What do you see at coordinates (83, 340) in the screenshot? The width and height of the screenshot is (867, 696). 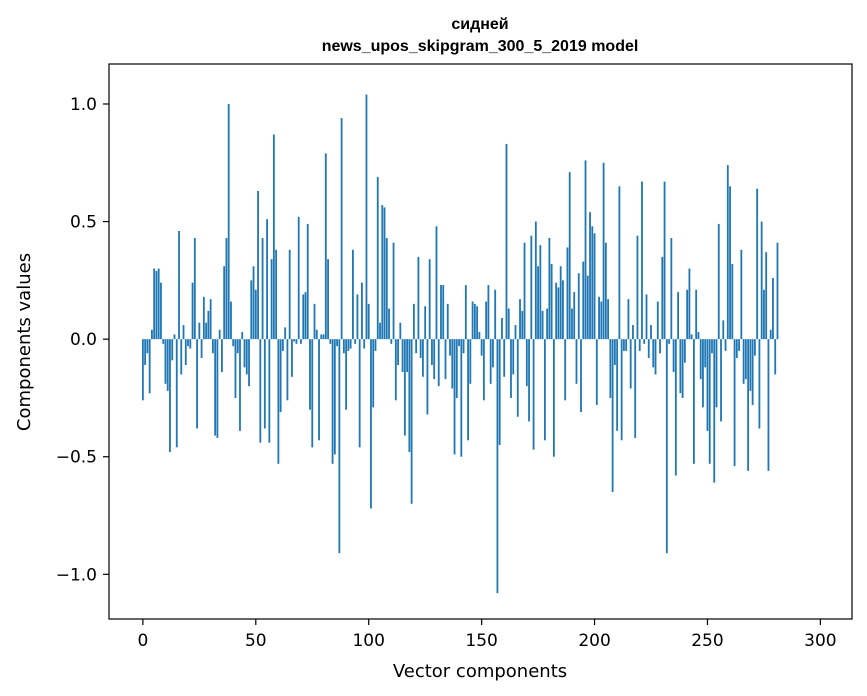 I see `y-tick-label: 0.0` at bounding box center [83, 340].